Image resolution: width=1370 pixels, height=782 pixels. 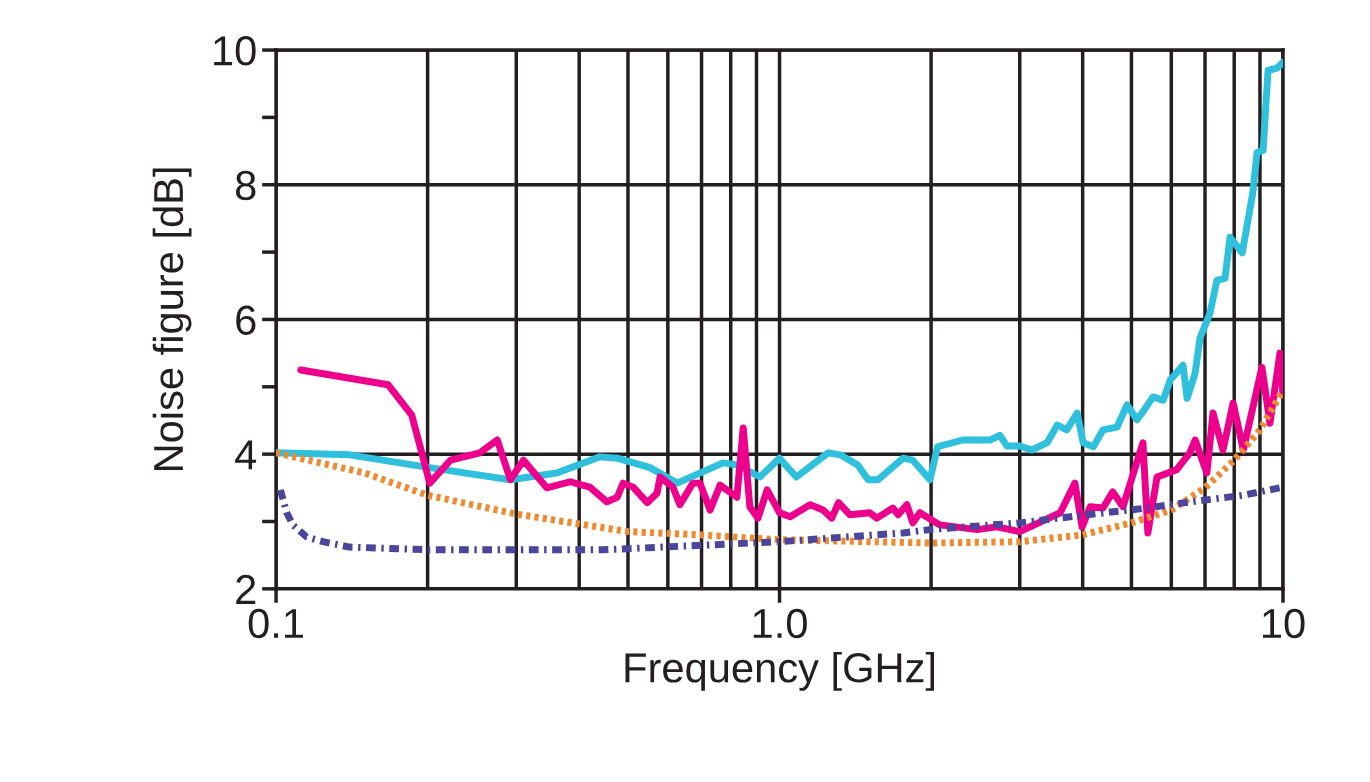 What do you see at coordinates (246, 589) in the screenshot?
I see `y-tick-label: 2` at bounding box center [246, 589].